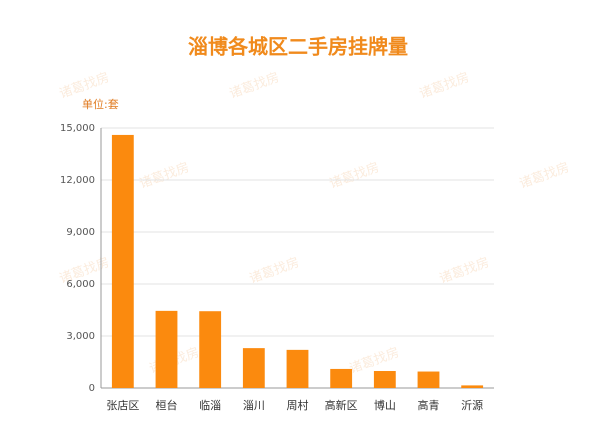 The image size is (596, 421). I want to click on chart-title: 淄博各城区二手房挂牌量, so click(298, 47).